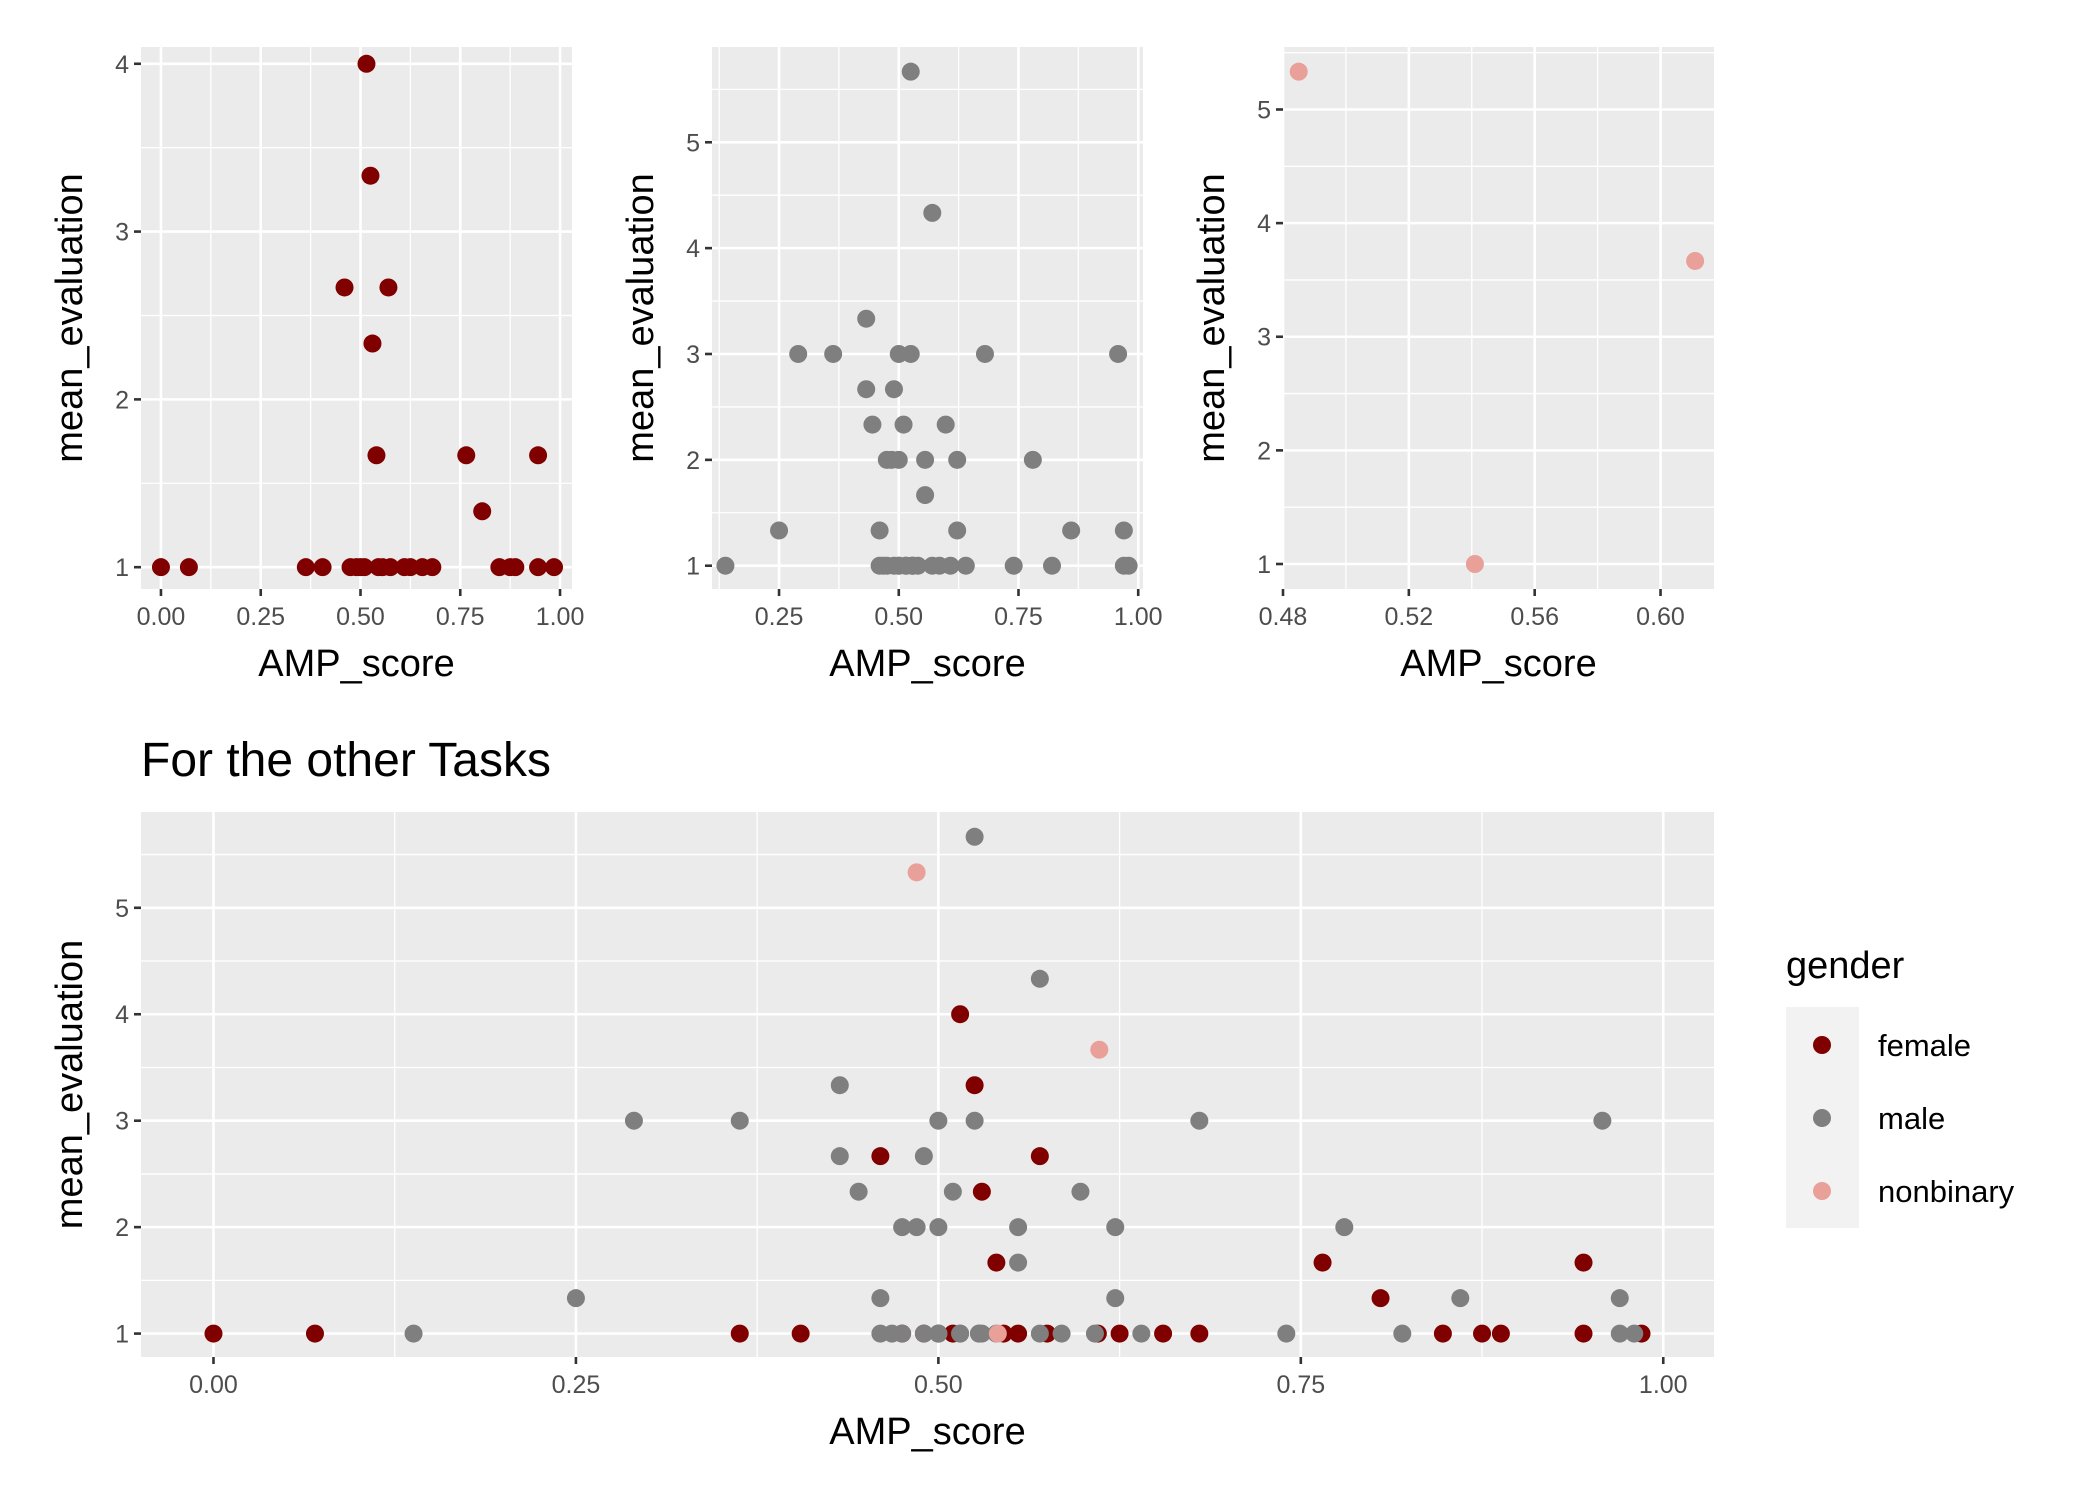 This screenshot has width=2100, height=1499. Describe the element at coordinates (1822, 1118) in the screenshot. I see `legend-key-male` at that location.